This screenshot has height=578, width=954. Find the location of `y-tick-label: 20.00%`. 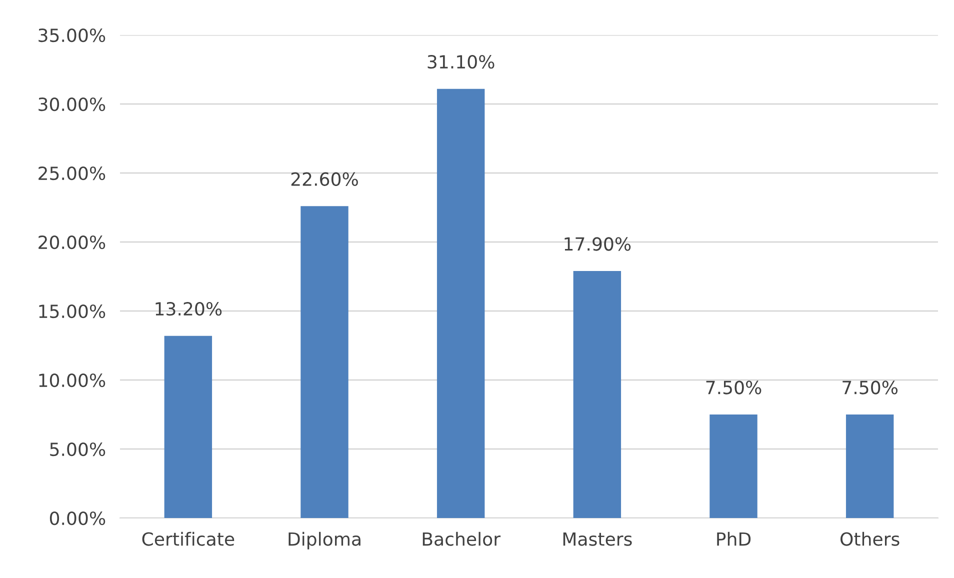

y-tick-label: 20.00% is located at coordinates (72, 242).